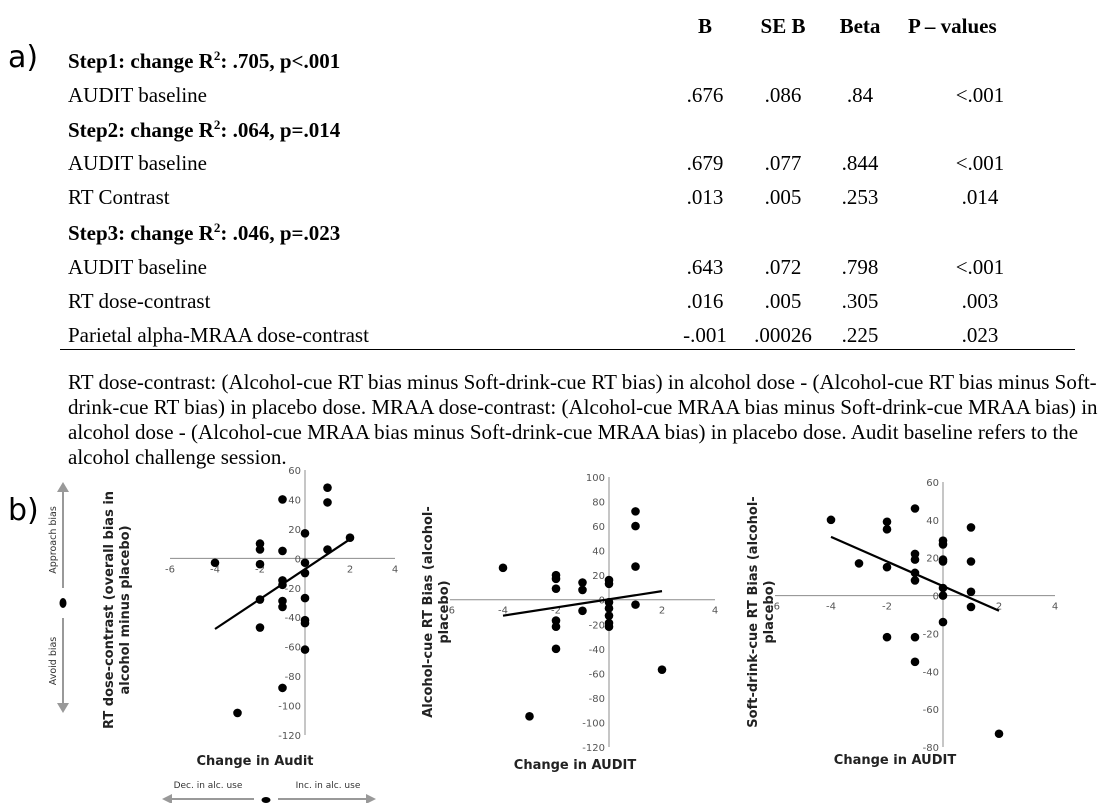 Image resolution: width=1100 pixels, height=803 pixels. I want to click on step3-row3-b: -.001, so click(705, 335).